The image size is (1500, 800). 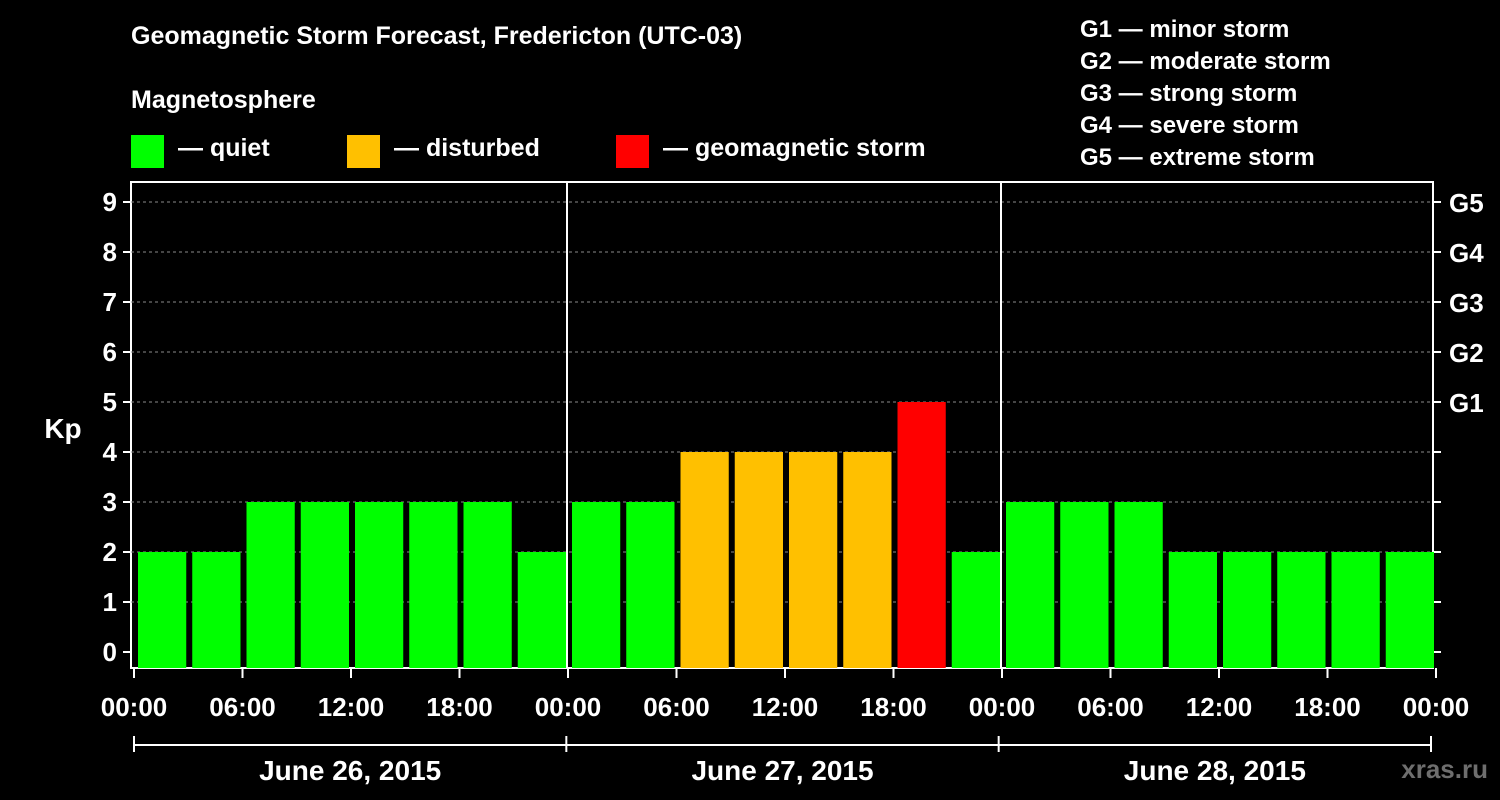 What do you see at coordinates (110, 302) in the screenshot?
I see `y-tick-label: 7` at bounding box center [110, 302].